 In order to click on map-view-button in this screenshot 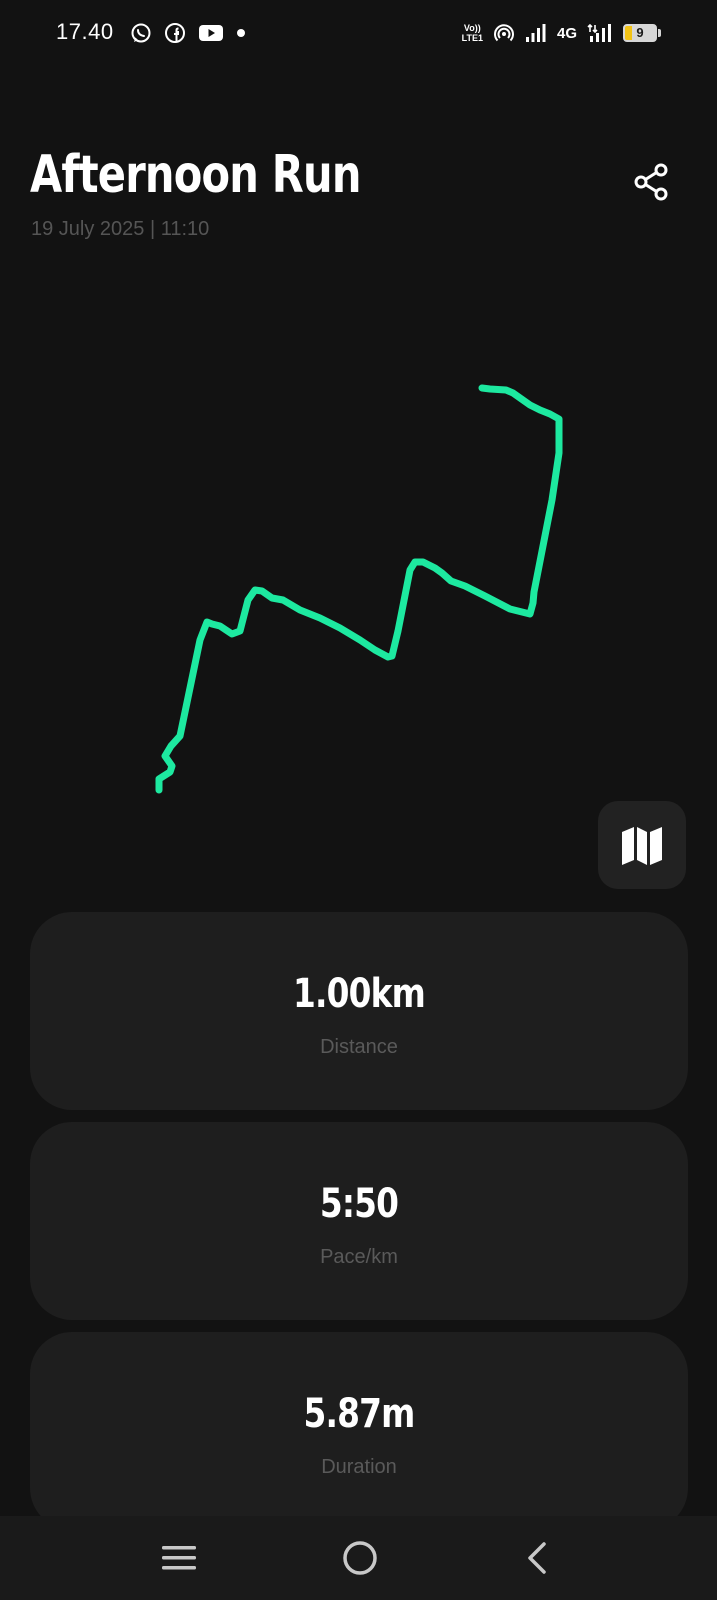, I will do `click(642, 845)`.